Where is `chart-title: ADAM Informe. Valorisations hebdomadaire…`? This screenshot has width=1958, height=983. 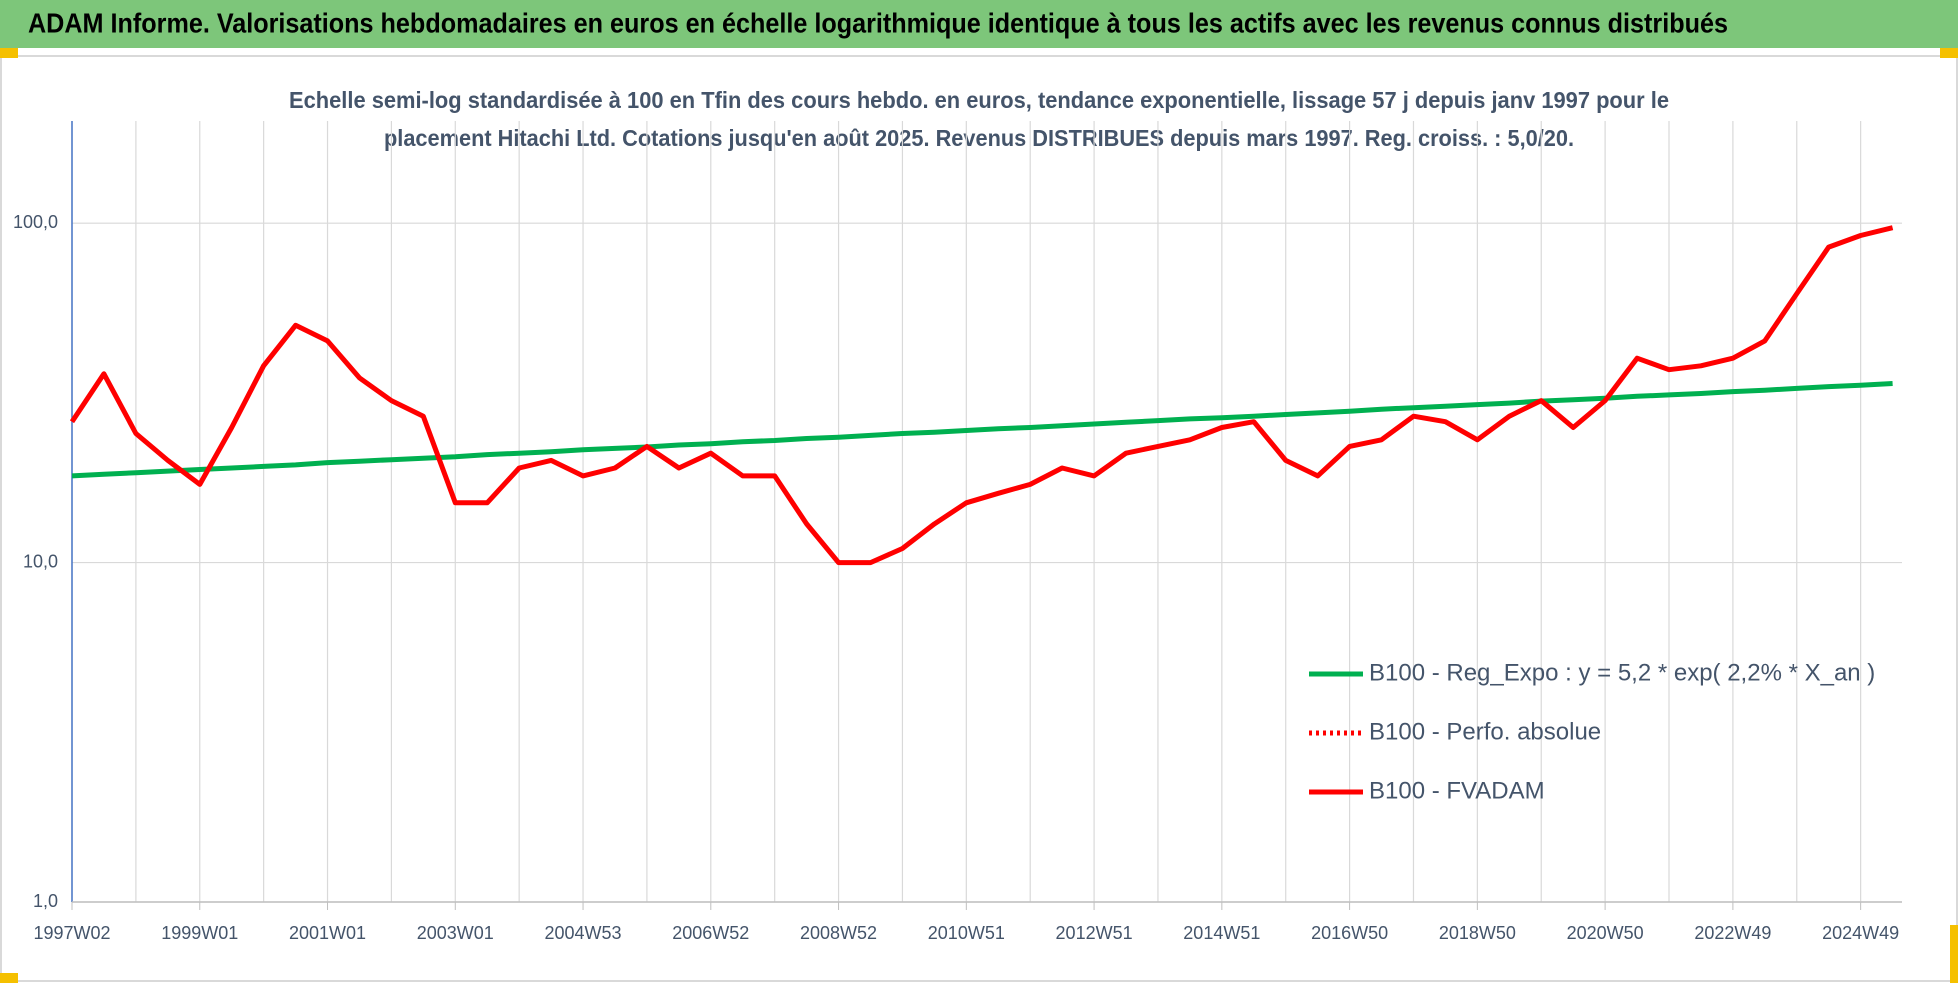
chart-title: ADAM Informe. Valorisations hebdomadaire… is located at coordinates (878, 22).